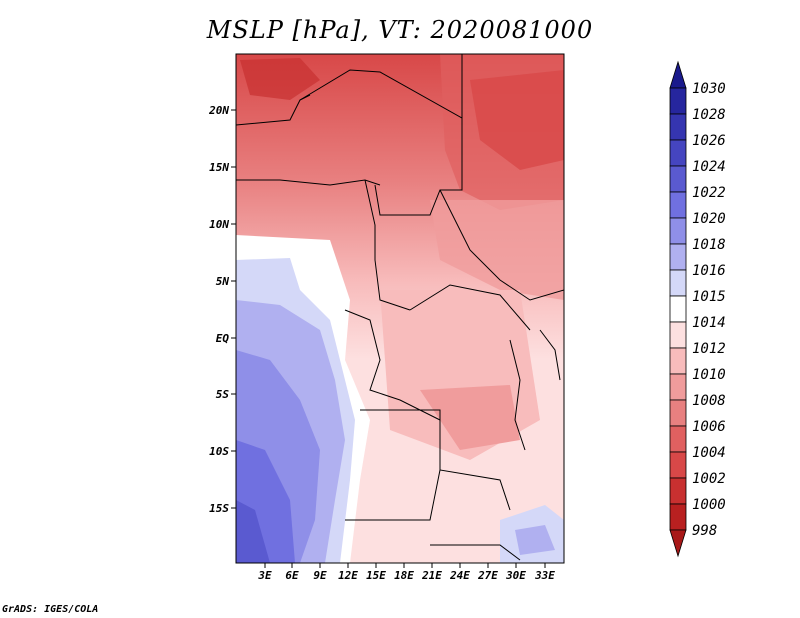  I want to click on colorbar-cap-bottom, so click(678, 543).